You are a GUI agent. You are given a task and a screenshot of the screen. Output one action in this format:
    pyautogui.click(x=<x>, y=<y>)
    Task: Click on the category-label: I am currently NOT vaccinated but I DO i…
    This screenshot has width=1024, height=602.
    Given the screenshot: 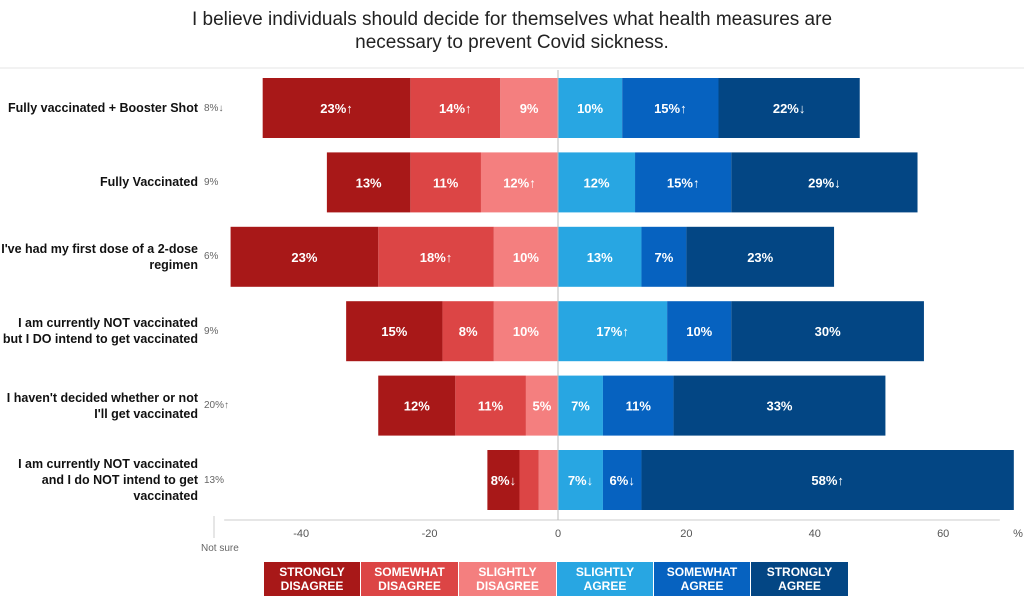 What is the action you would take?
    pyautogui.click(x=100, y=331)
    